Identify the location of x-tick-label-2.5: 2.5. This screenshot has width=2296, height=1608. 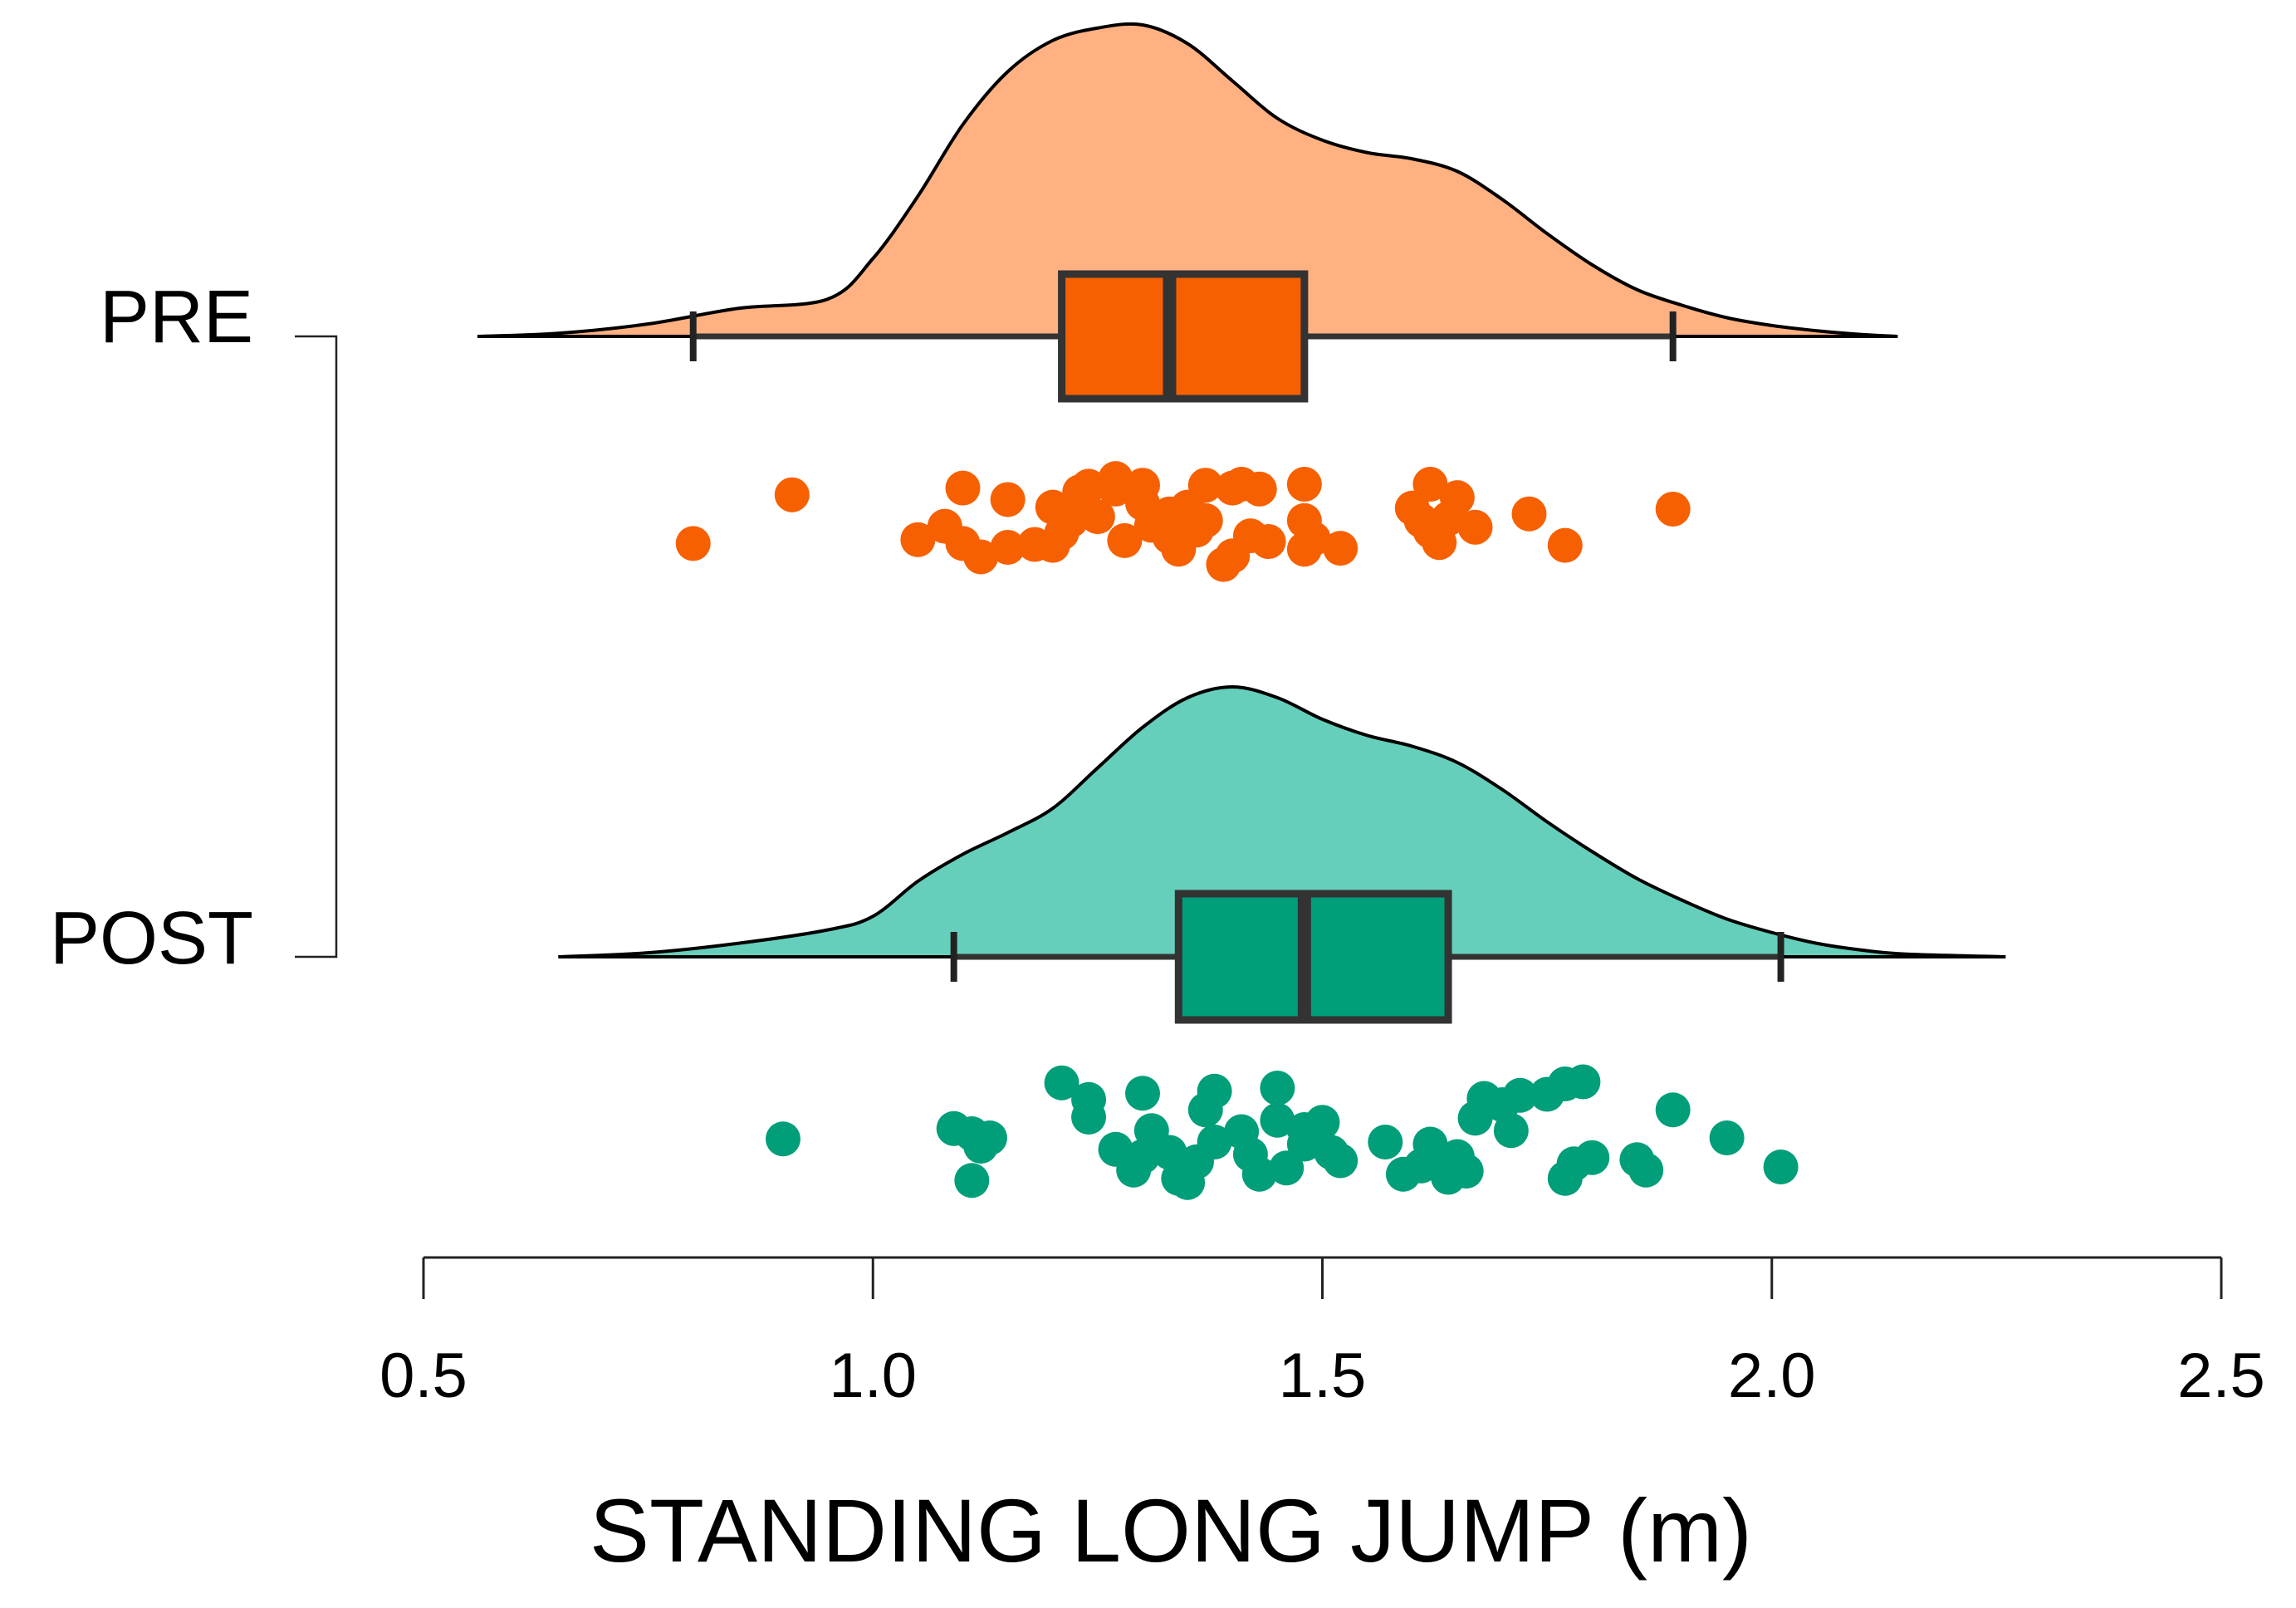
(2221, 1376).